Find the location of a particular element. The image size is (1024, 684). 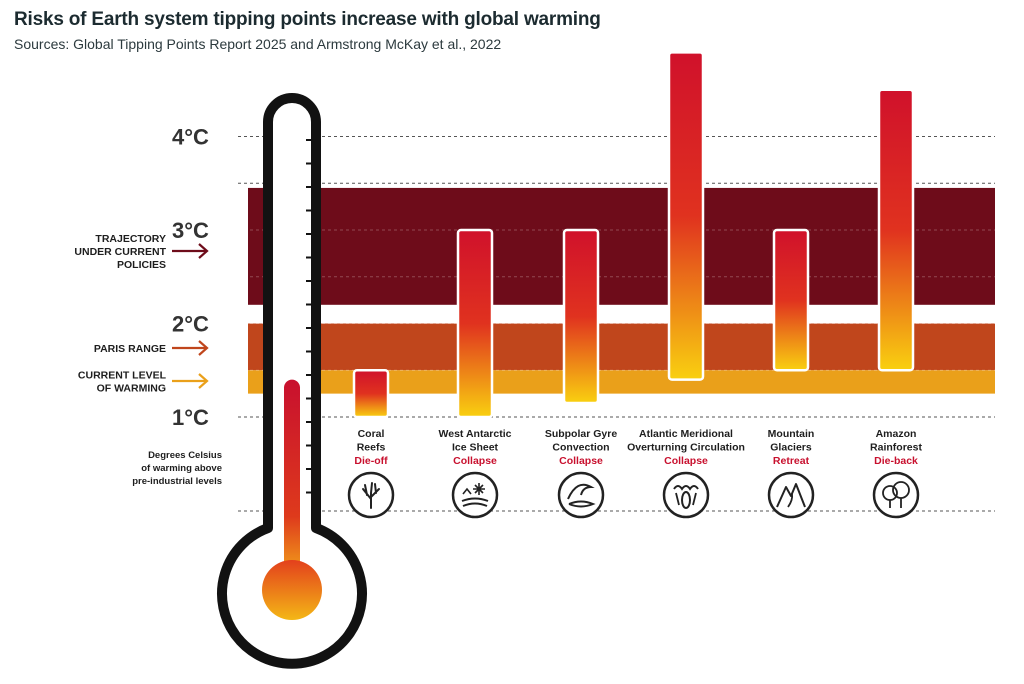

category-label: Amazon is located at coordinates (896, 434).